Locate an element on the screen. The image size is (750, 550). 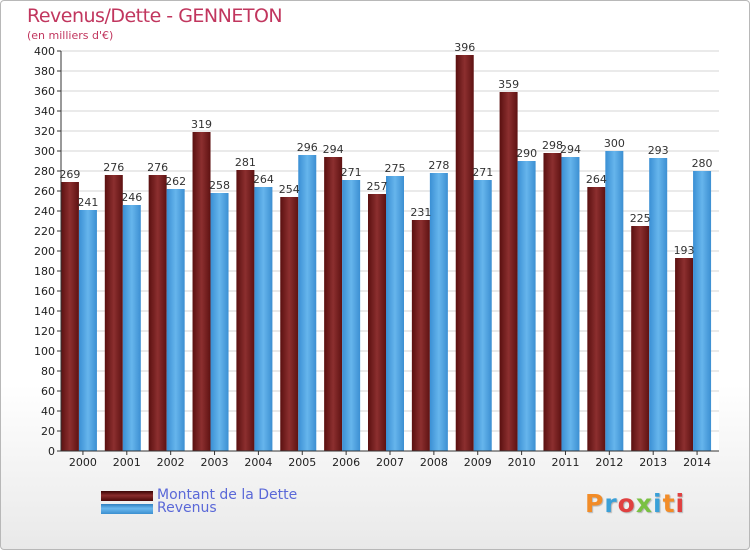
value-label-debt: 294 is located at coordinates (333, 149).